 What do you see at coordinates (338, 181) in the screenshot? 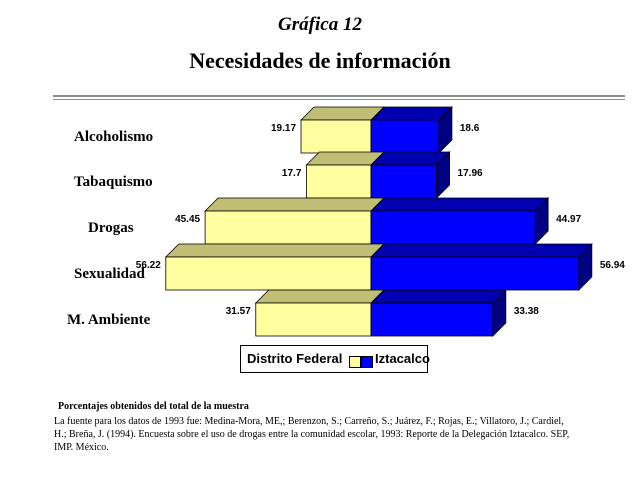
I see `bar-df-tabaquismo` at bounding box center [338, 181].